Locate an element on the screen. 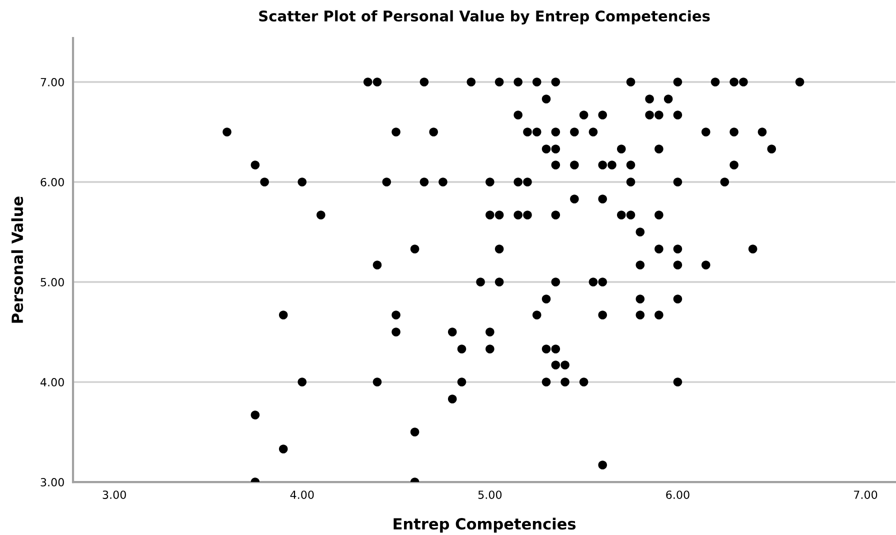 This screenshot has height=535, width=896. x-tick-label: 4.00 is located at coordinates (302, 494).